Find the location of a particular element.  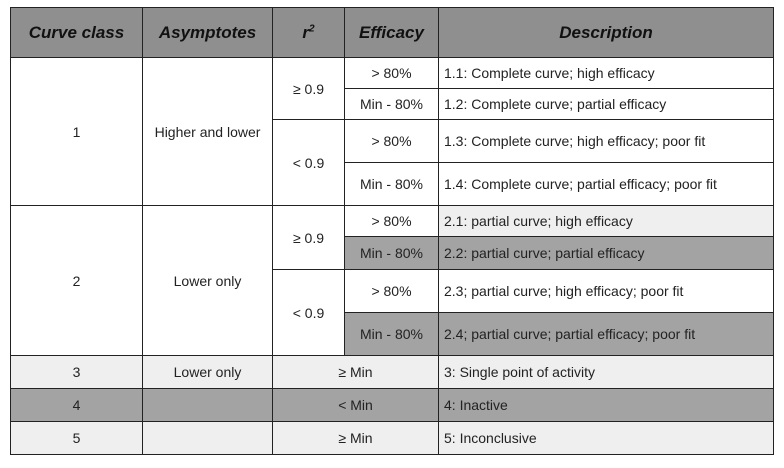

table-row: 4 < Min 4: Inactive is located at coordinates (392, 405).